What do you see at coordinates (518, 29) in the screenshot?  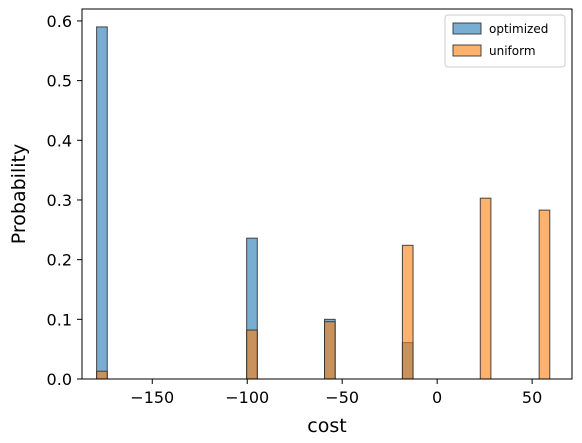 I see `legend-label-optimized: optimized` at bounding box center [518, 29].